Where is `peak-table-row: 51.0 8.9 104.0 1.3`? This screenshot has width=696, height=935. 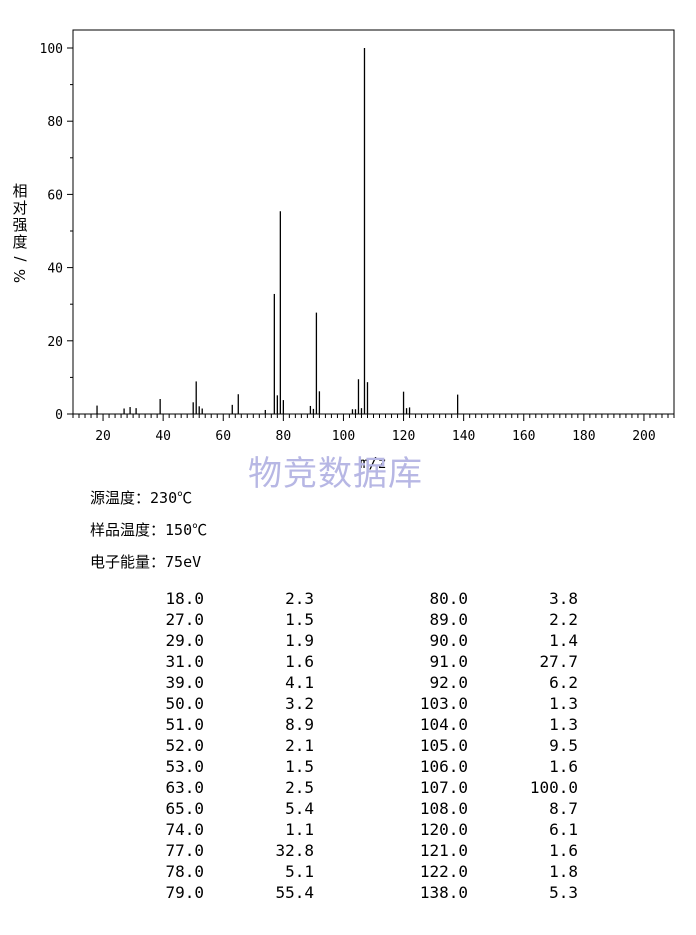
peak-table-row: 51.0 8.9 104.0 1.3 is located at coordinates (348, 725).